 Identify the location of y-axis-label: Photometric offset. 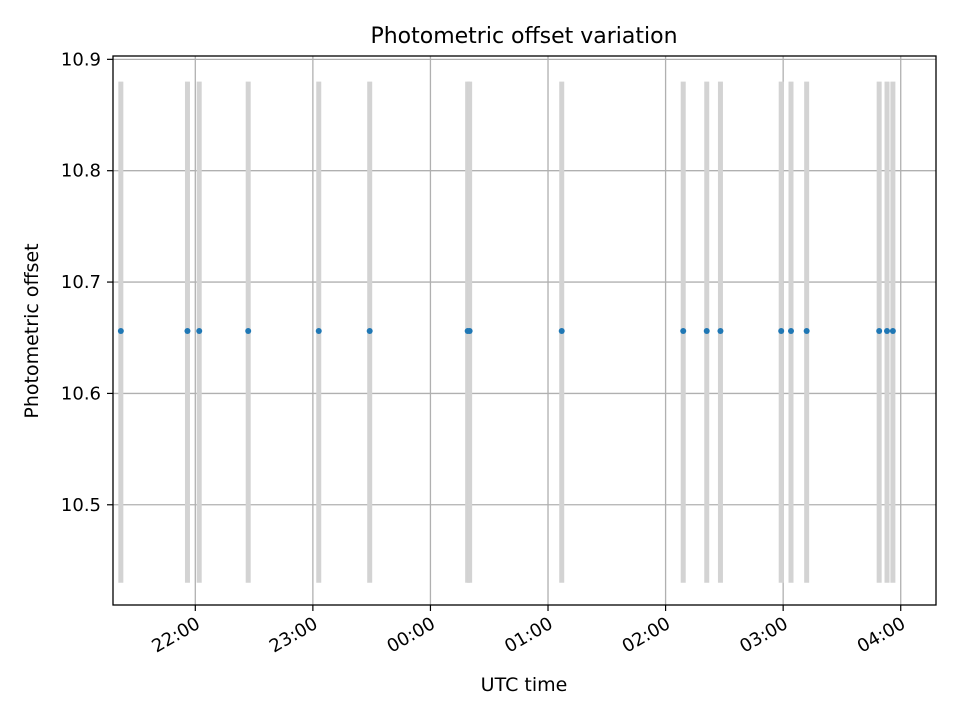
(32, 330).